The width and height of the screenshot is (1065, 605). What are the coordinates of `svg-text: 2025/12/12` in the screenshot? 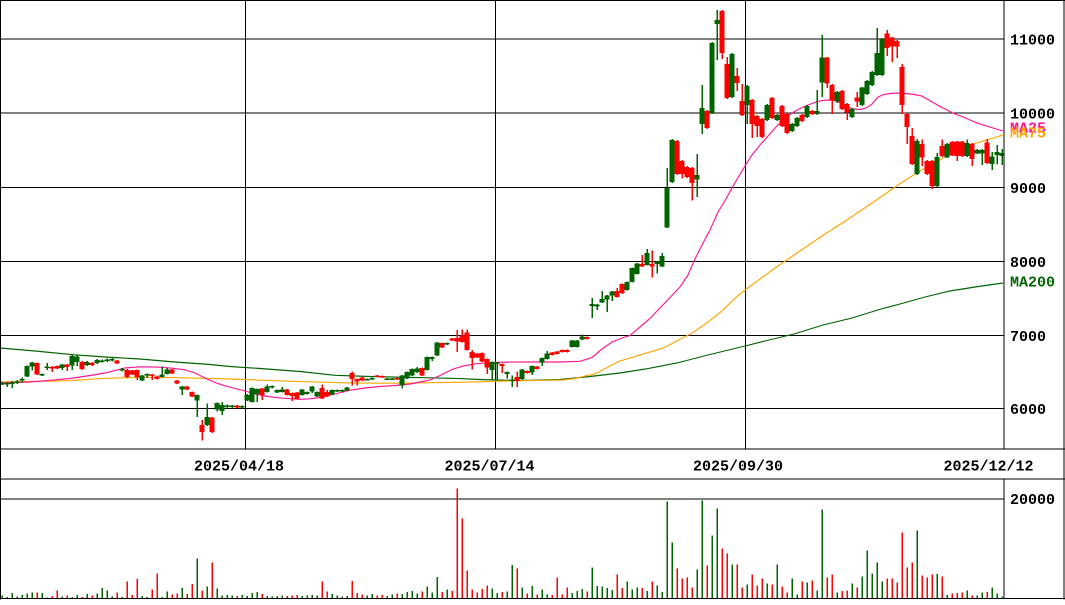 It's located at (988, 467).